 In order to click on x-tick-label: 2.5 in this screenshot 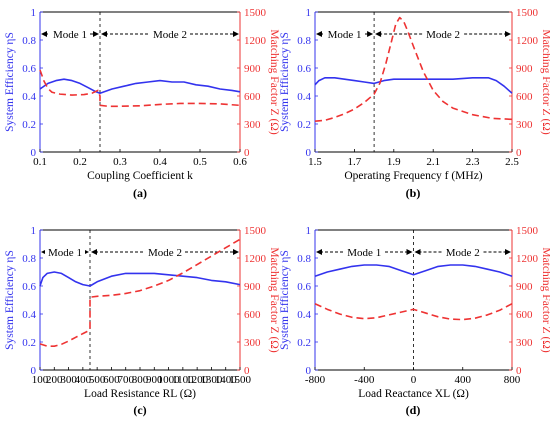, I will do `click(512, 162)`.